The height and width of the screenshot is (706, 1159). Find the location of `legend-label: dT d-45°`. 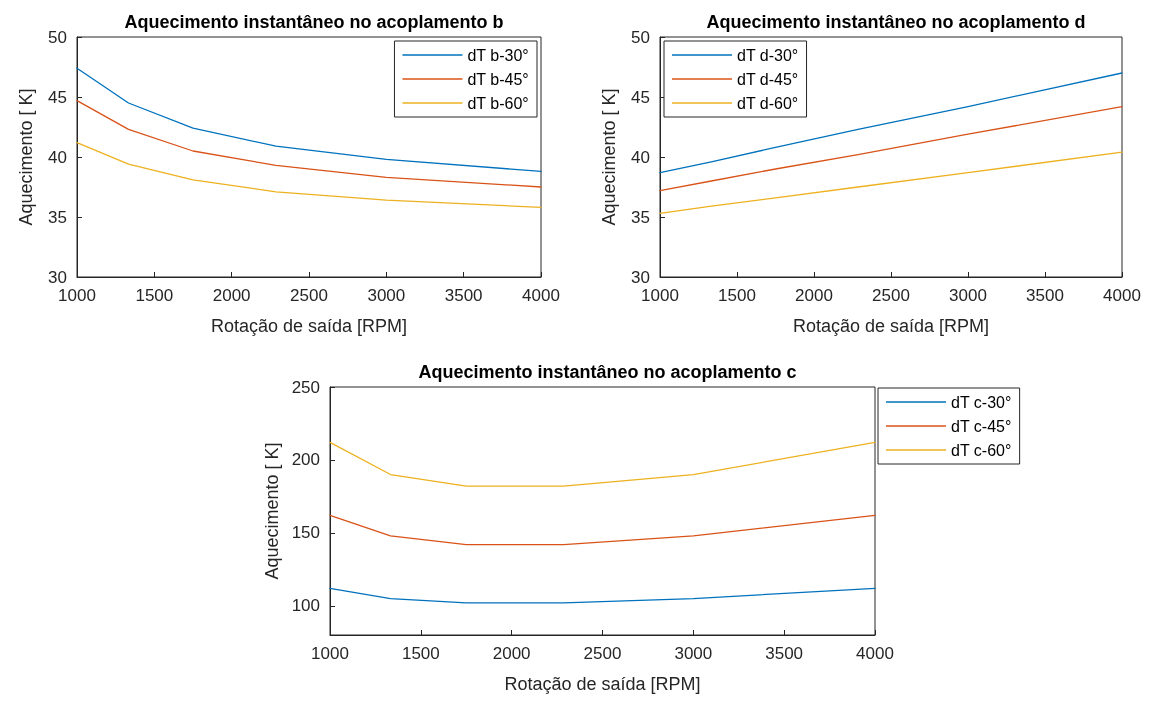

legend-label: dT d-45° is located at coordinates (768, 79).